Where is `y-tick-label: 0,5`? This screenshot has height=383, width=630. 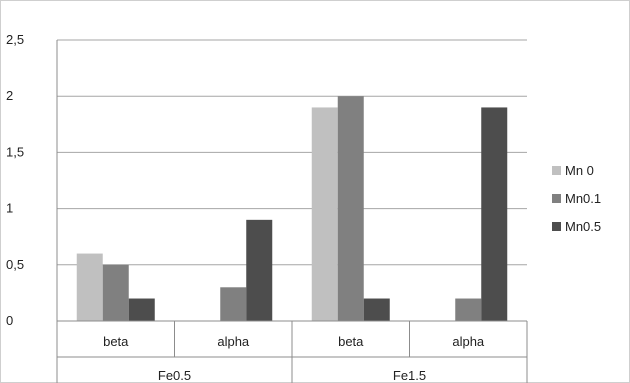
y-tick-label: 0,5 is located at coordinates (15, 264).